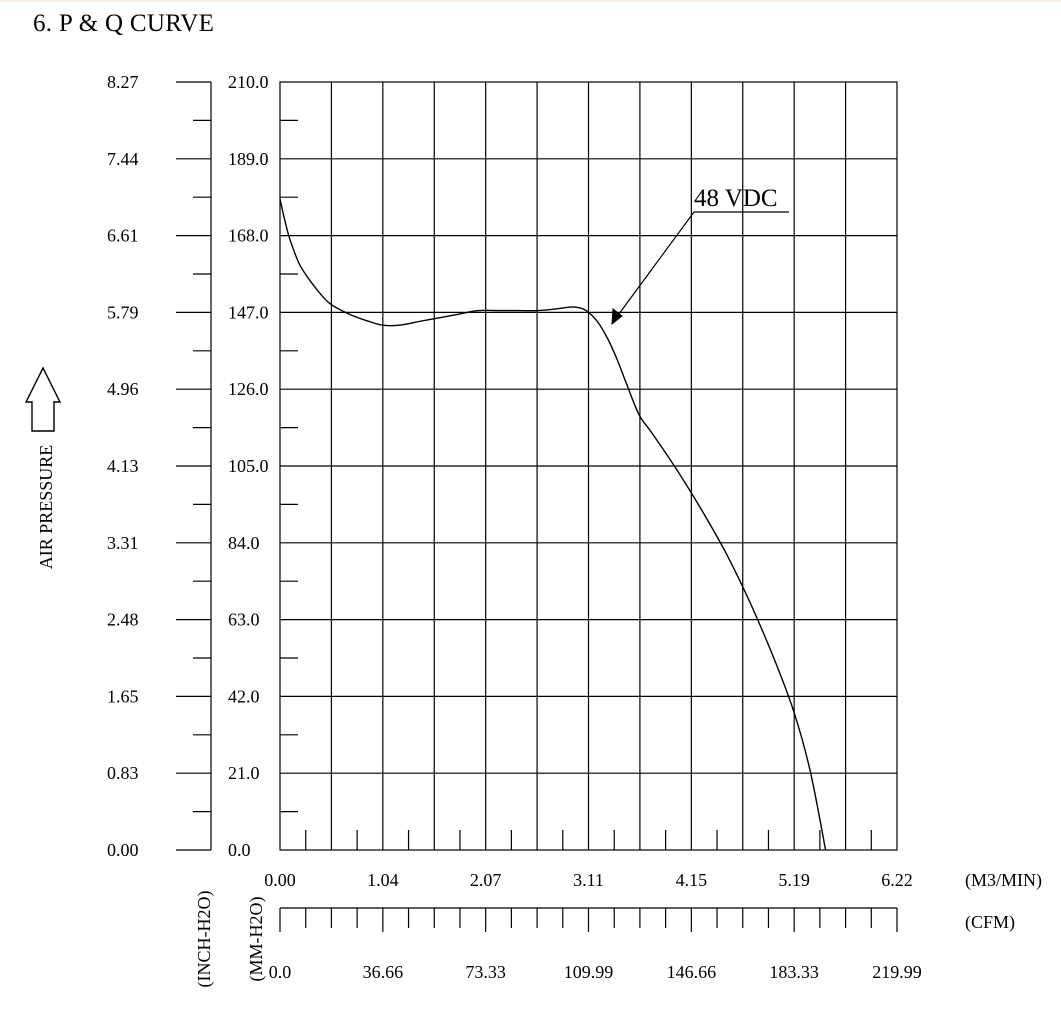 This screenshot has width=1061, height=1032. I want to click on y-tick-label-inch: 2.48, so click(123, 620).